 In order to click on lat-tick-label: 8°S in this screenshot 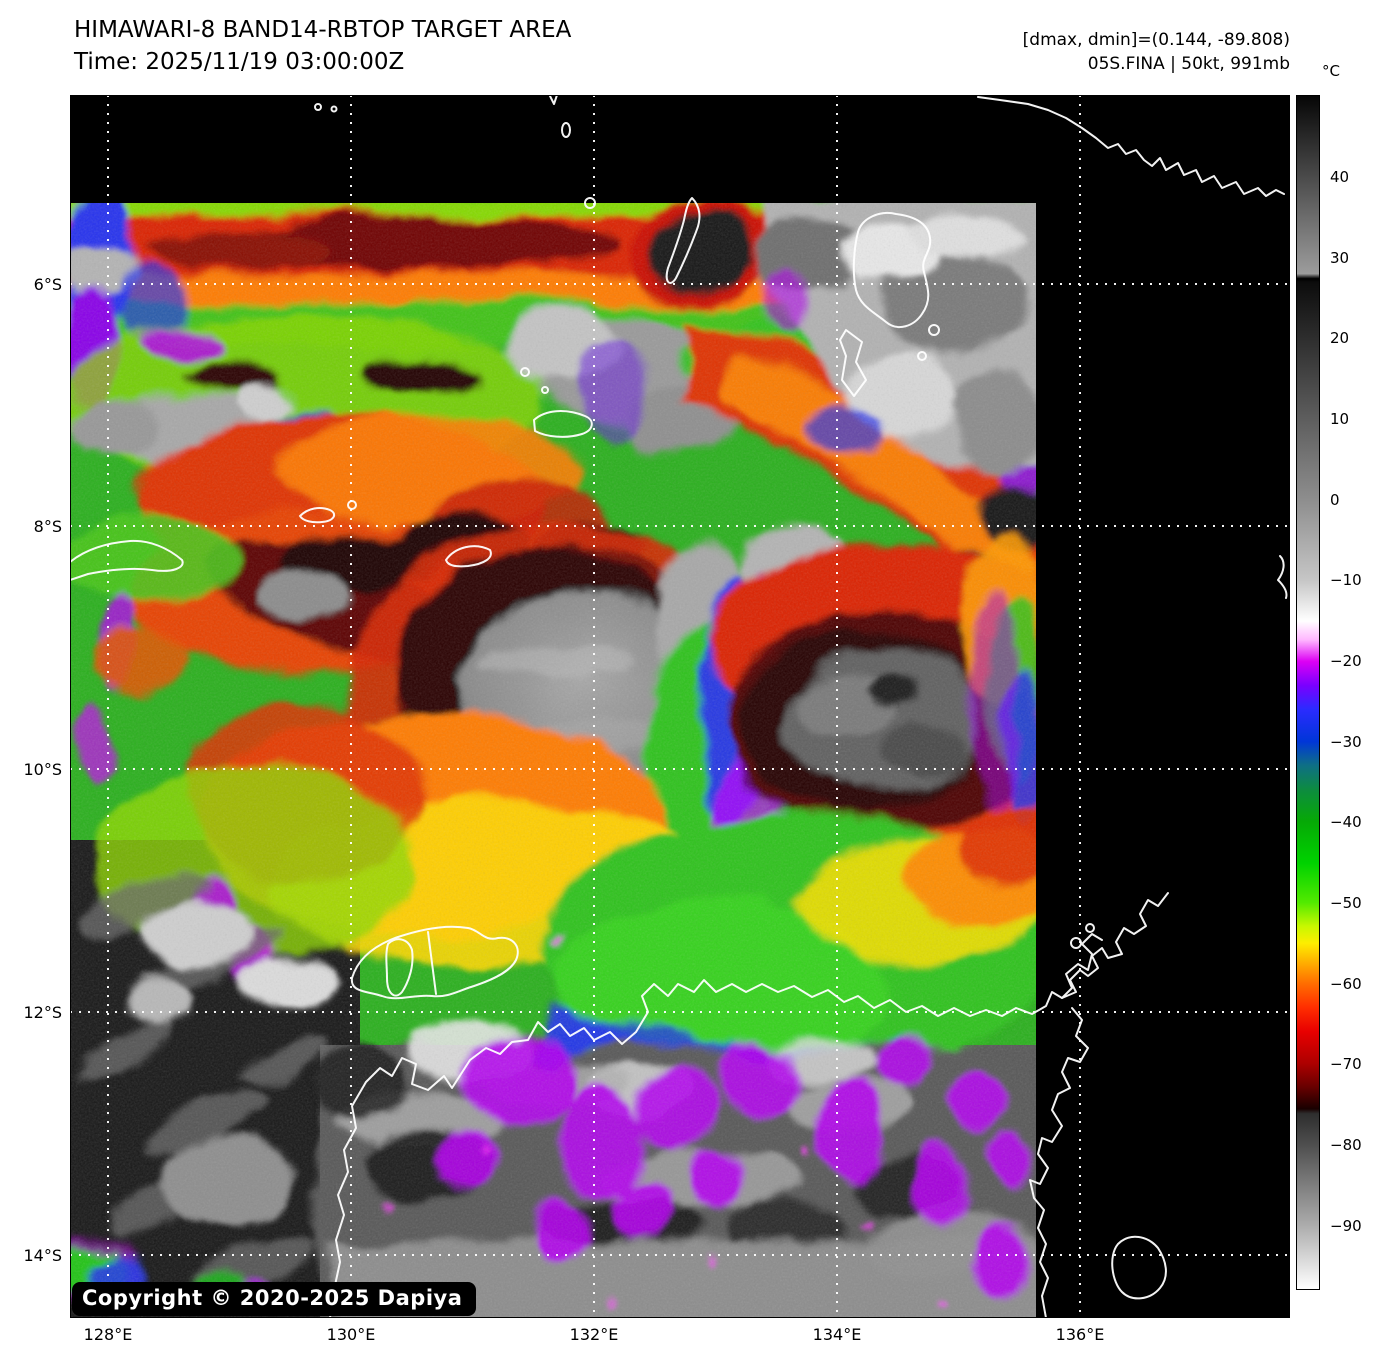, I will do `click(47, 526)`.